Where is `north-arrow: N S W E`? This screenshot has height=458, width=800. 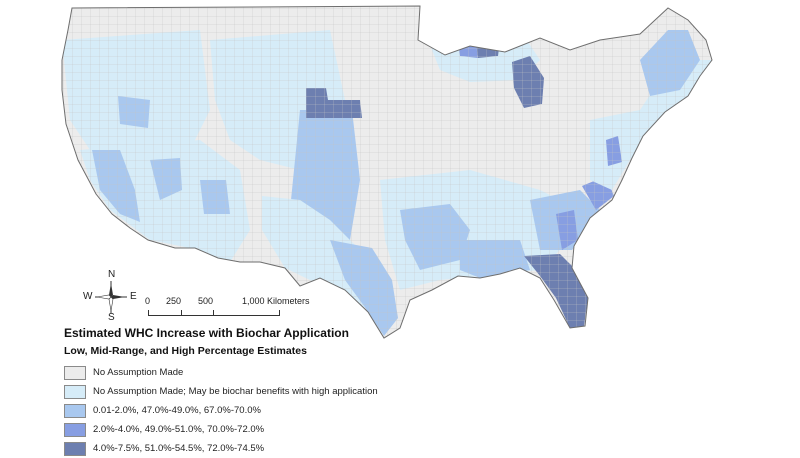 north-arrow: N S W E is located at coordinates (110, 296).